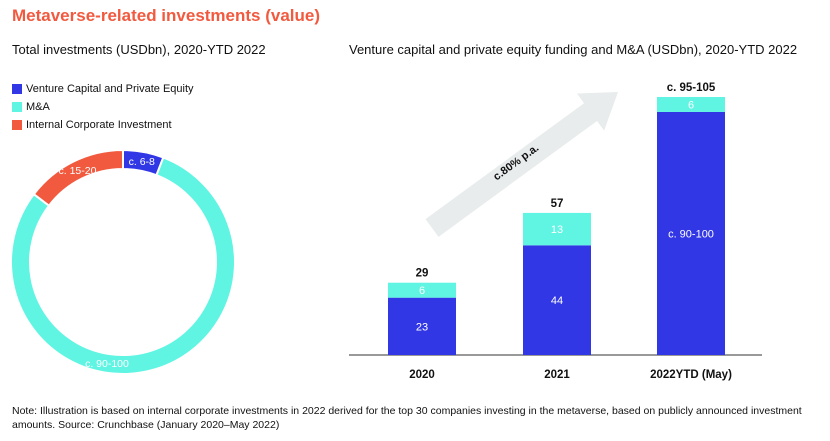 This screenshot has width=830, height=441. I want to click on donut-label-venture-capital-and-private-equity: c. 6-8, so click(142, 162).